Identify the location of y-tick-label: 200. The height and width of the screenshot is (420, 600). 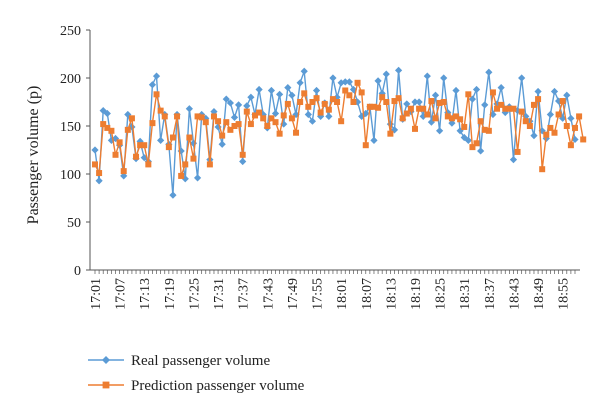
(70, 79).